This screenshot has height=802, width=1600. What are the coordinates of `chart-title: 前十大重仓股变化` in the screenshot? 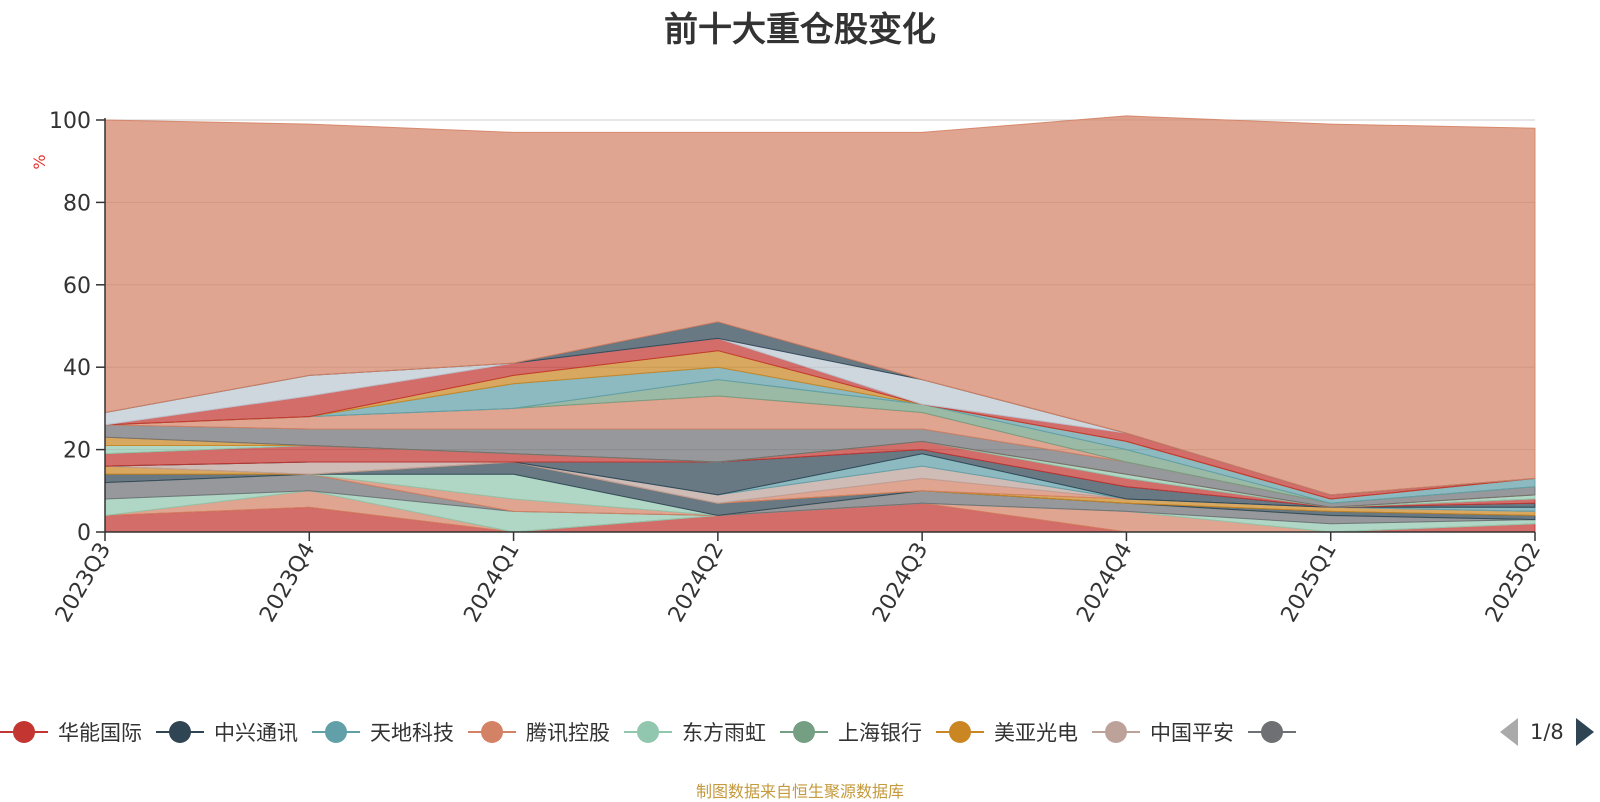 It's located at (800, 30).